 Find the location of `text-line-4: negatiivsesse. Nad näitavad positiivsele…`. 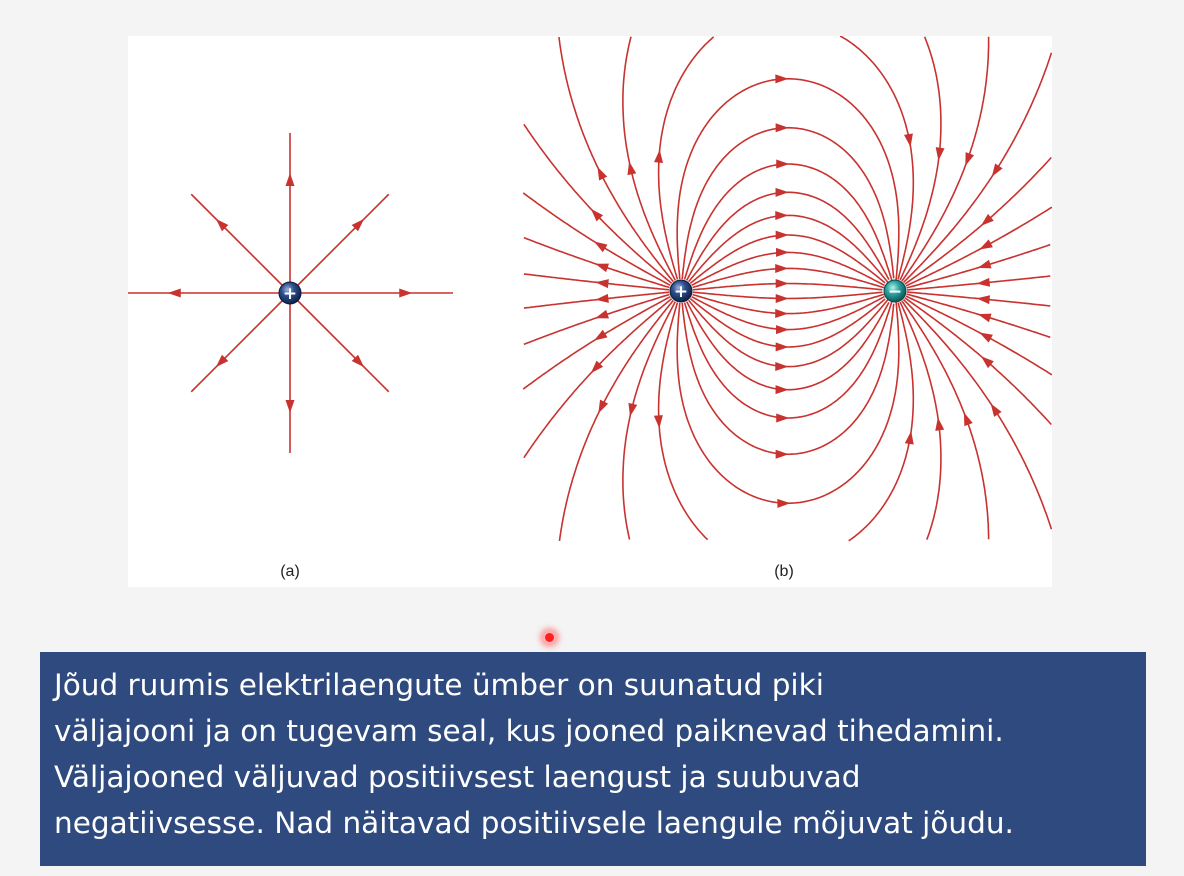

text-line-4: negatiivsesse. Nad näitavad positiivsele… is located at coordinates (534, 823).